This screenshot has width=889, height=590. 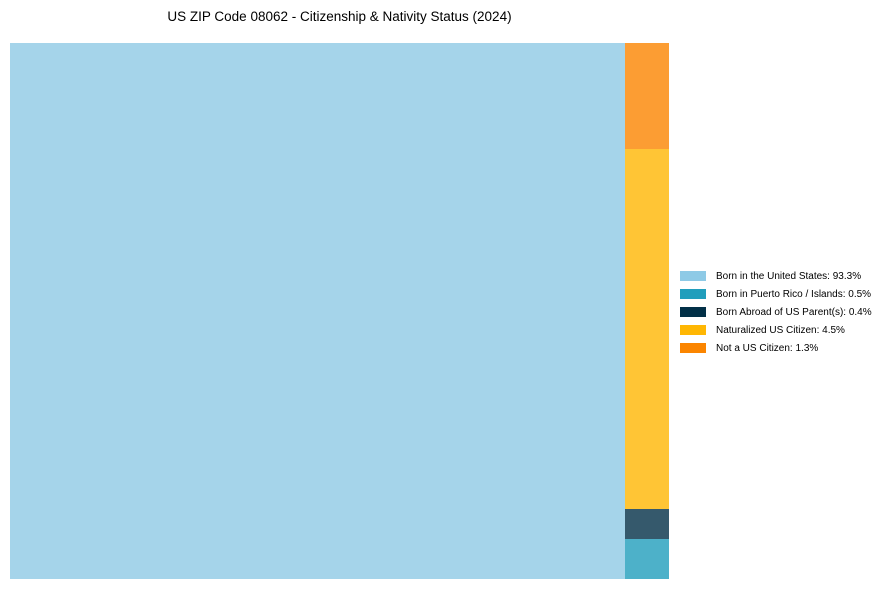 What do you see at coordinates (789, 276) in the screenshot?
I see `legend-label: Born in the United States: 93.3%` at bounding box center [789, 276].